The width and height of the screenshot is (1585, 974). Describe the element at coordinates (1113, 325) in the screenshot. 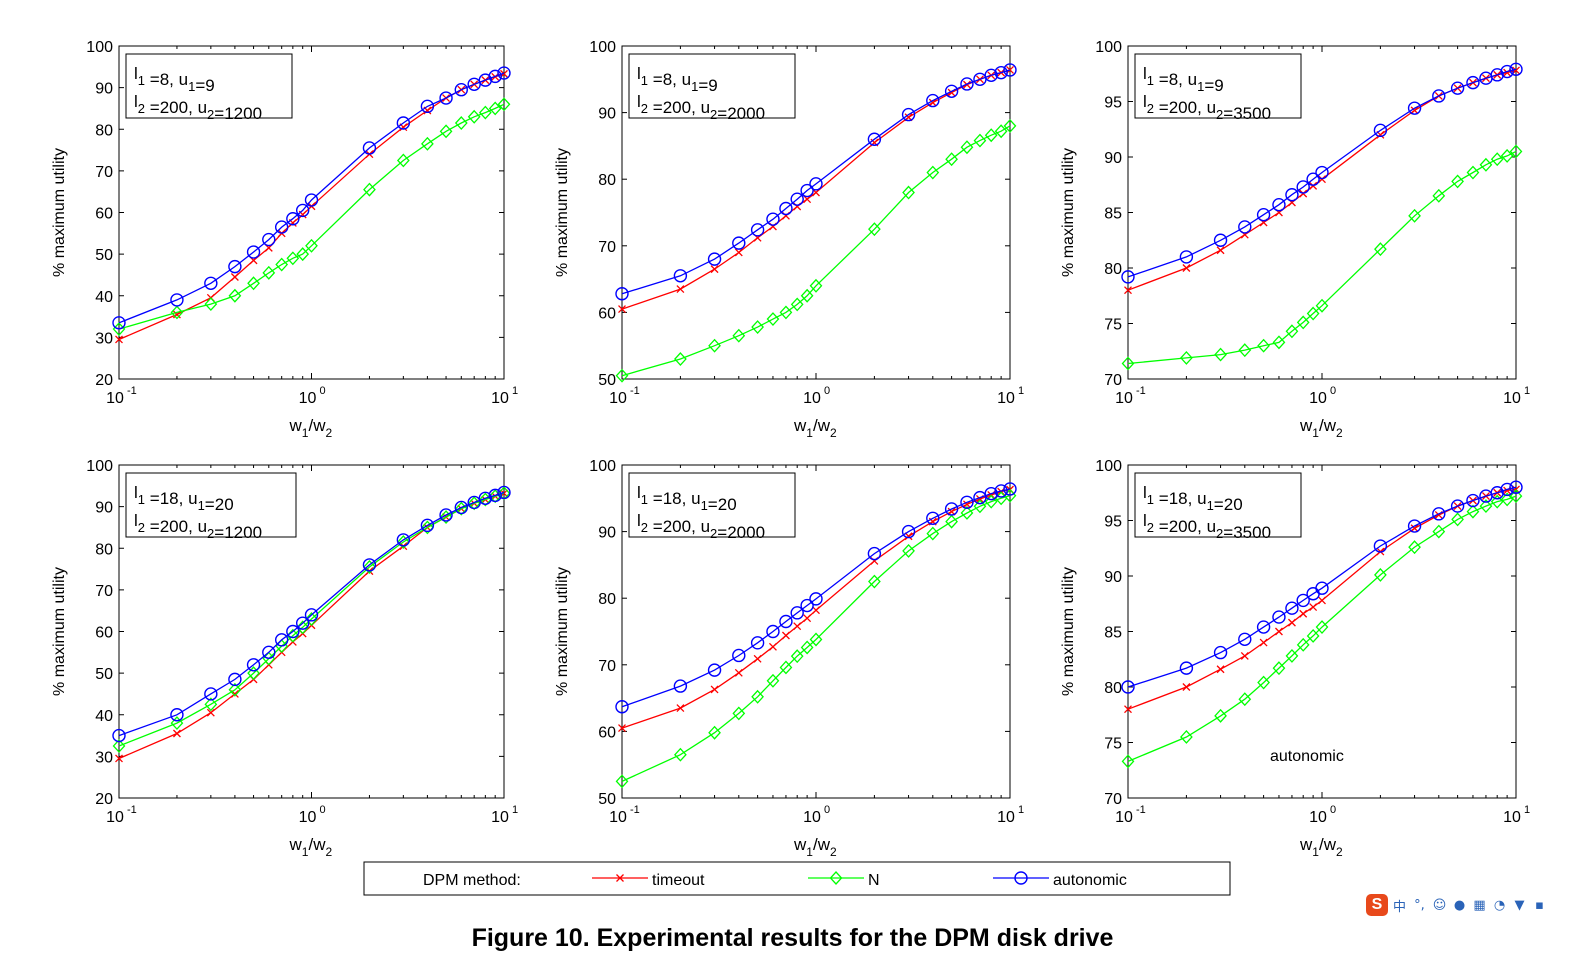

I see `y-tick-label: 75` at that location.